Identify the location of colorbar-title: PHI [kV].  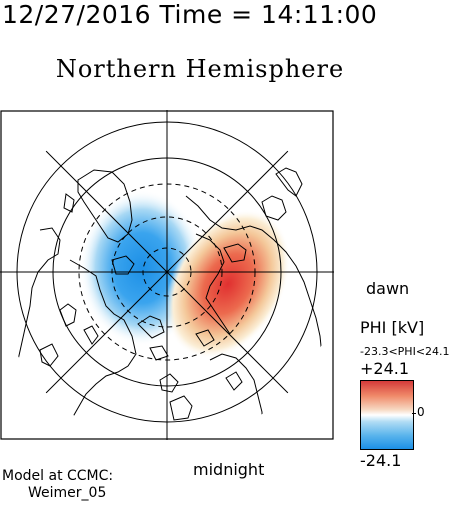
(392, 327).